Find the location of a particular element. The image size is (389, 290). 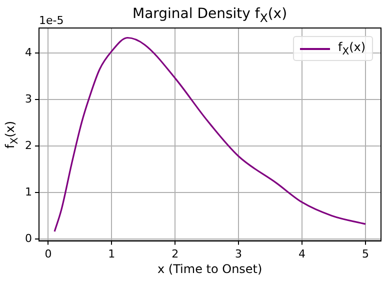

legend-label: f$_{X}$(x) is located at coordinates (352, 49).